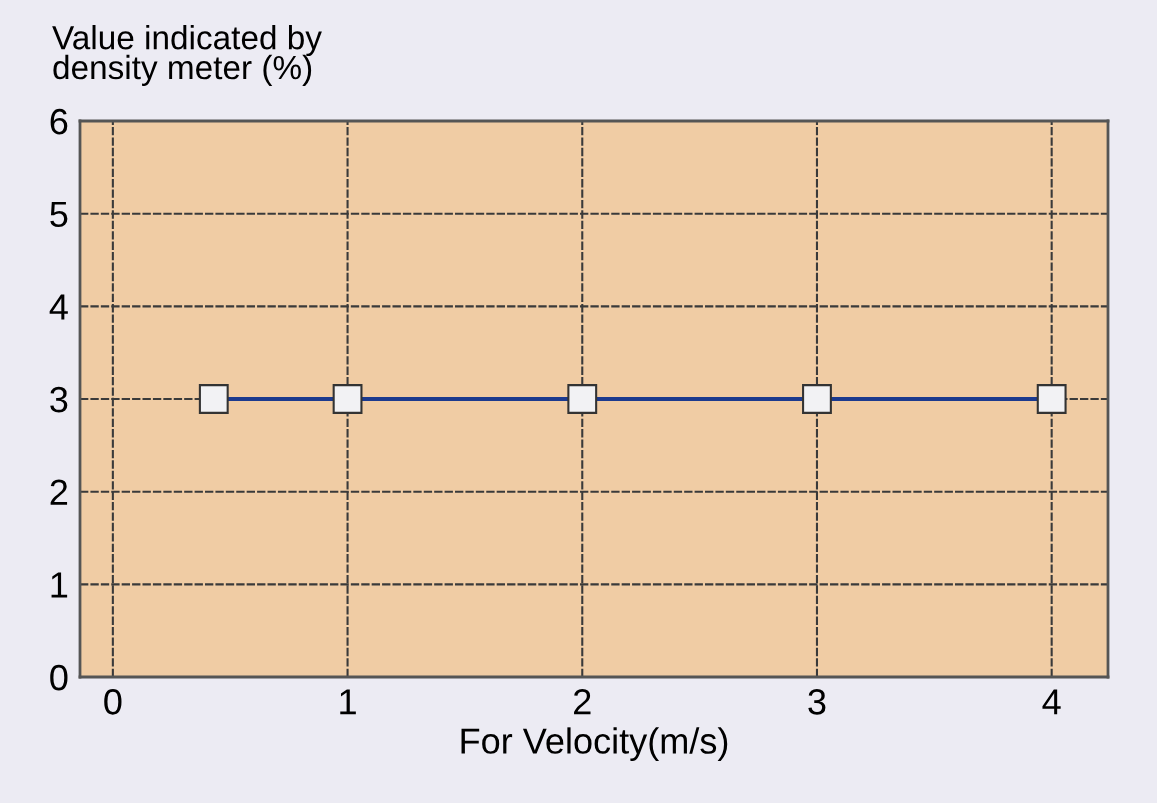 This screenshot has height=803, width=1157. What do you see at coordinates (59, 399) in the screenshot?
I see `y-tick-label: 3` at bounding box center [59, 399].